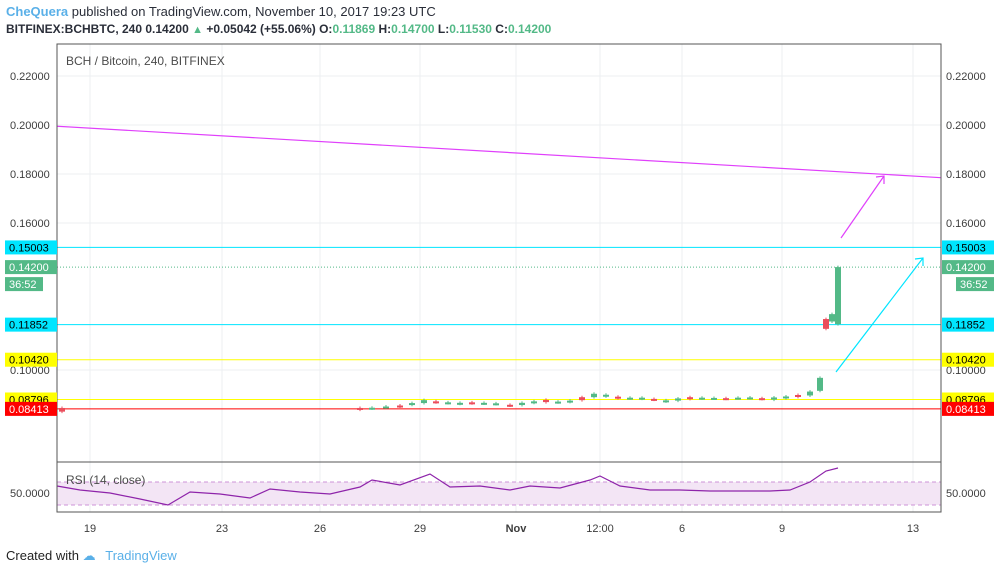  I want to click on level-badge-label: 0.10420, so click(966, 361).